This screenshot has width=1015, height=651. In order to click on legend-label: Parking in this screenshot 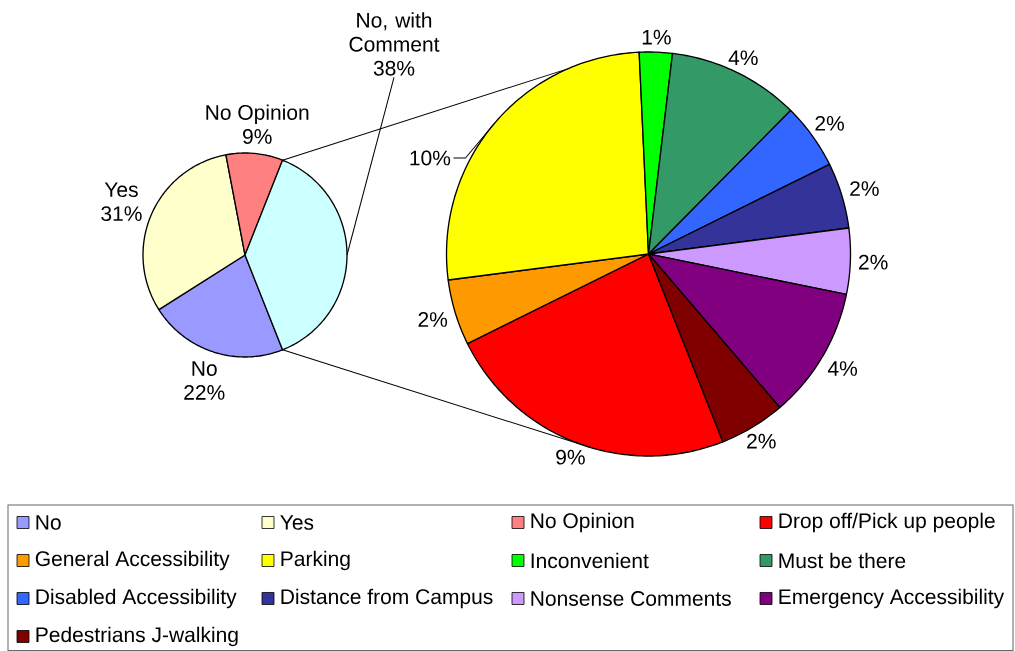, I will do `click(315, 560)`.